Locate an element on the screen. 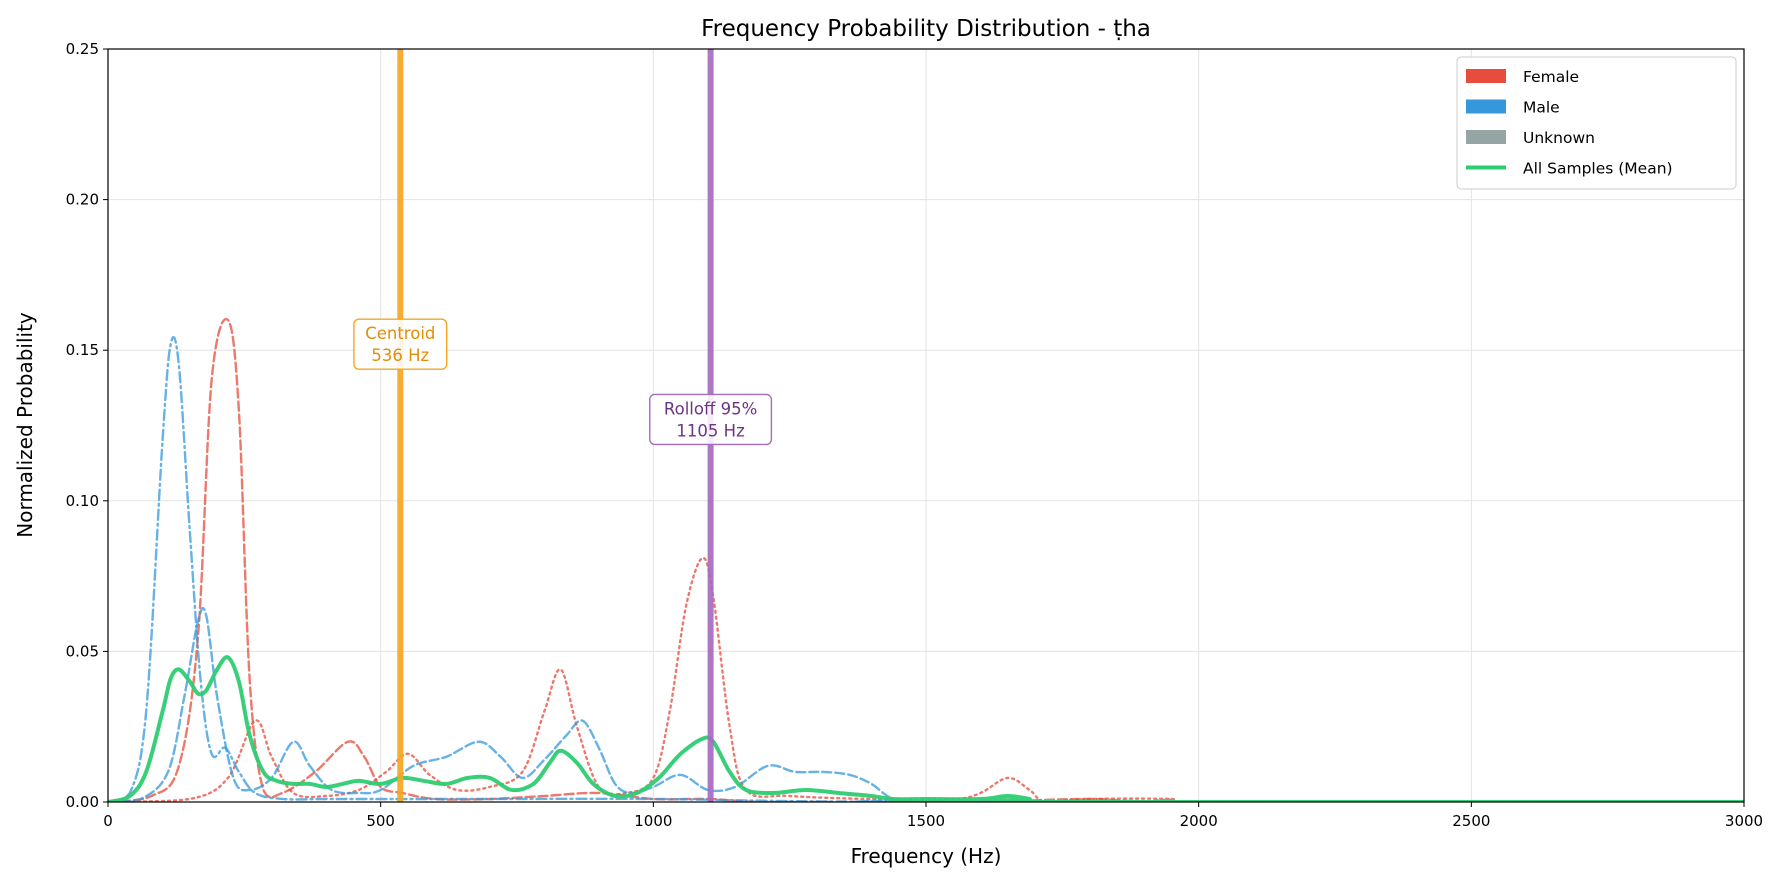  y-axis-label: Normalized Probability is located at coordinates (25, 425).